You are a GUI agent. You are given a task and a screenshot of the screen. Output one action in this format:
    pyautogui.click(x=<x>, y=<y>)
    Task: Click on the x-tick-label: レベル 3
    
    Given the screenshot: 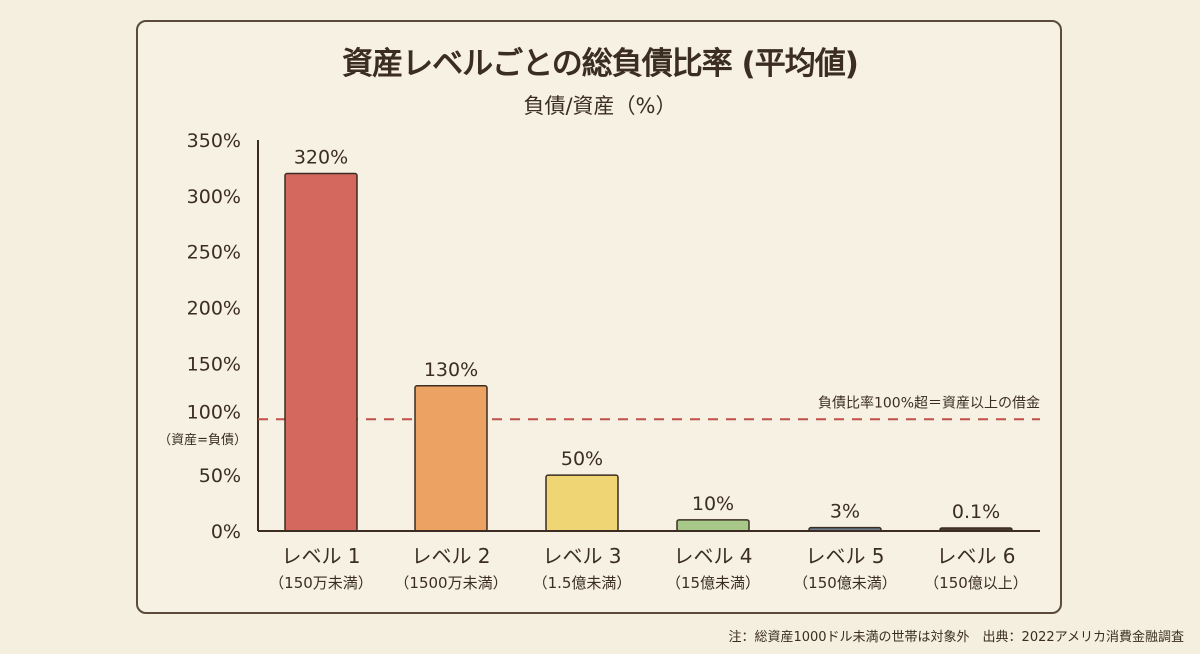 What is the action you would take?
    pyautogui.click(x=581, y=556)
    